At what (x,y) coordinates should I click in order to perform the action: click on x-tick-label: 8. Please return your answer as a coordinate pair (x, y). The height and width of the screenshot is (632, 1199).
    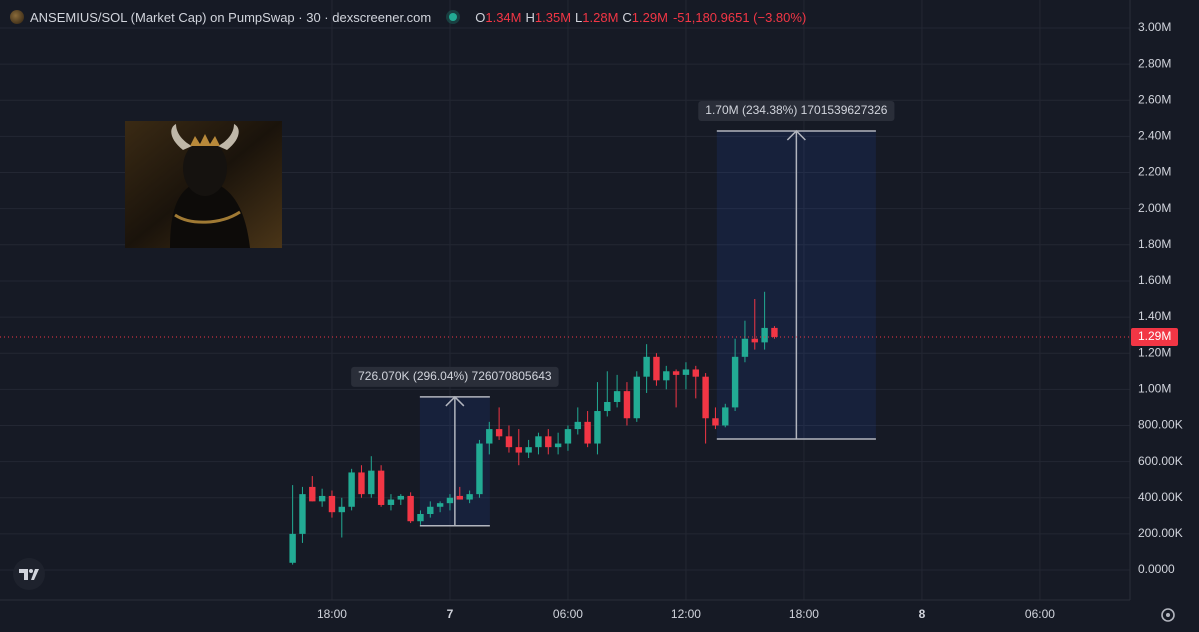
    Looking at the image, I should click on (922, 614).